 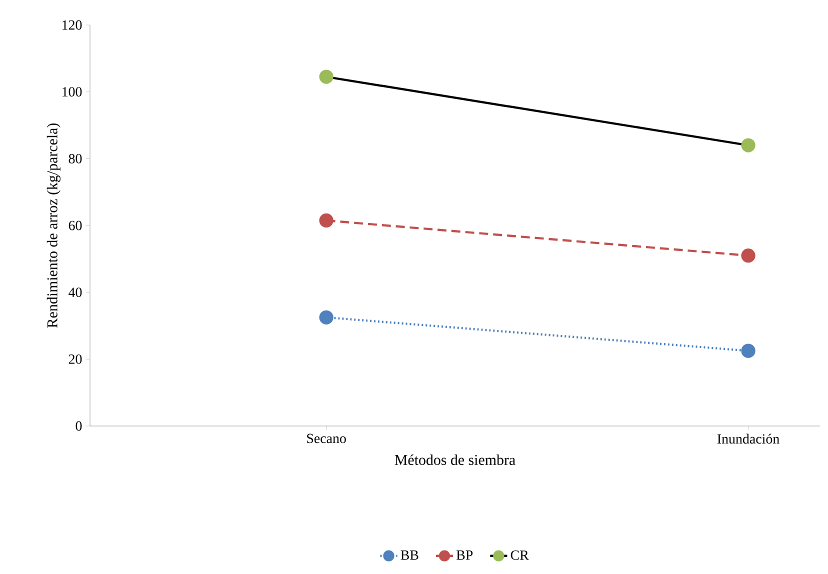 I want to click on y-tick-label: 120, so click(x=72, y=25).